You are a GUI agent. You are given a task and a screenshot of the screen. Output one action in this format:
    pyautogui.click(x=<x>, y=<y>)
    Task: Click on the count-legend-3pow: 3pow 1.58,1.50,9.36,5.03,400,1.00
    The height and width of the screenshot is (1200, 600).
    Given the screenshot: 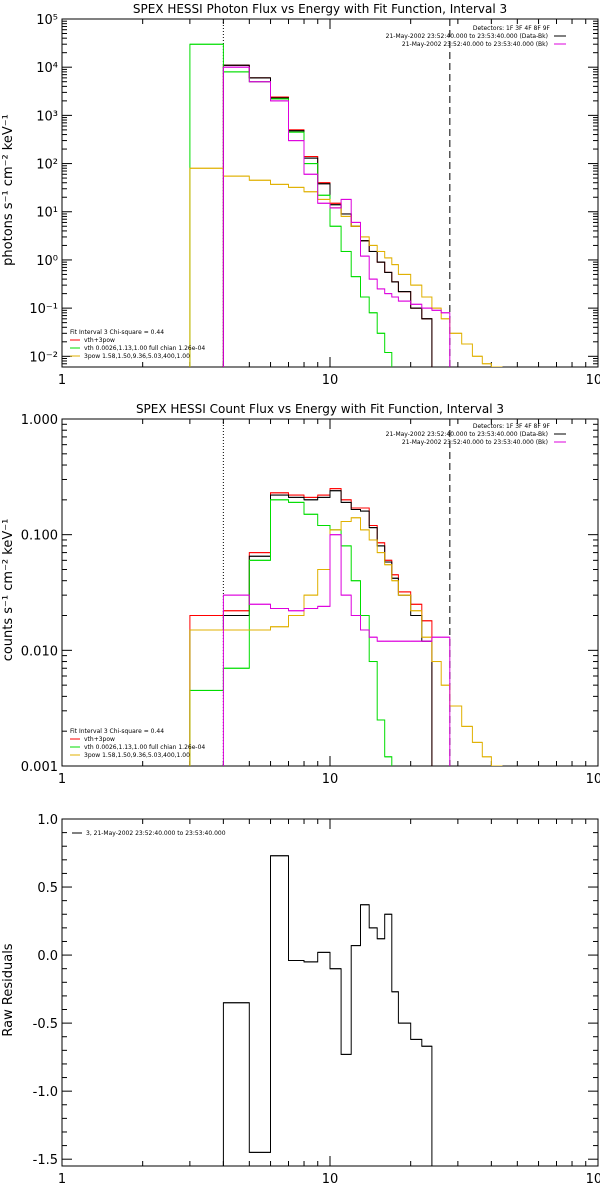 What is the action you would take?
    pyautogui.click(x=137, y=755)
    